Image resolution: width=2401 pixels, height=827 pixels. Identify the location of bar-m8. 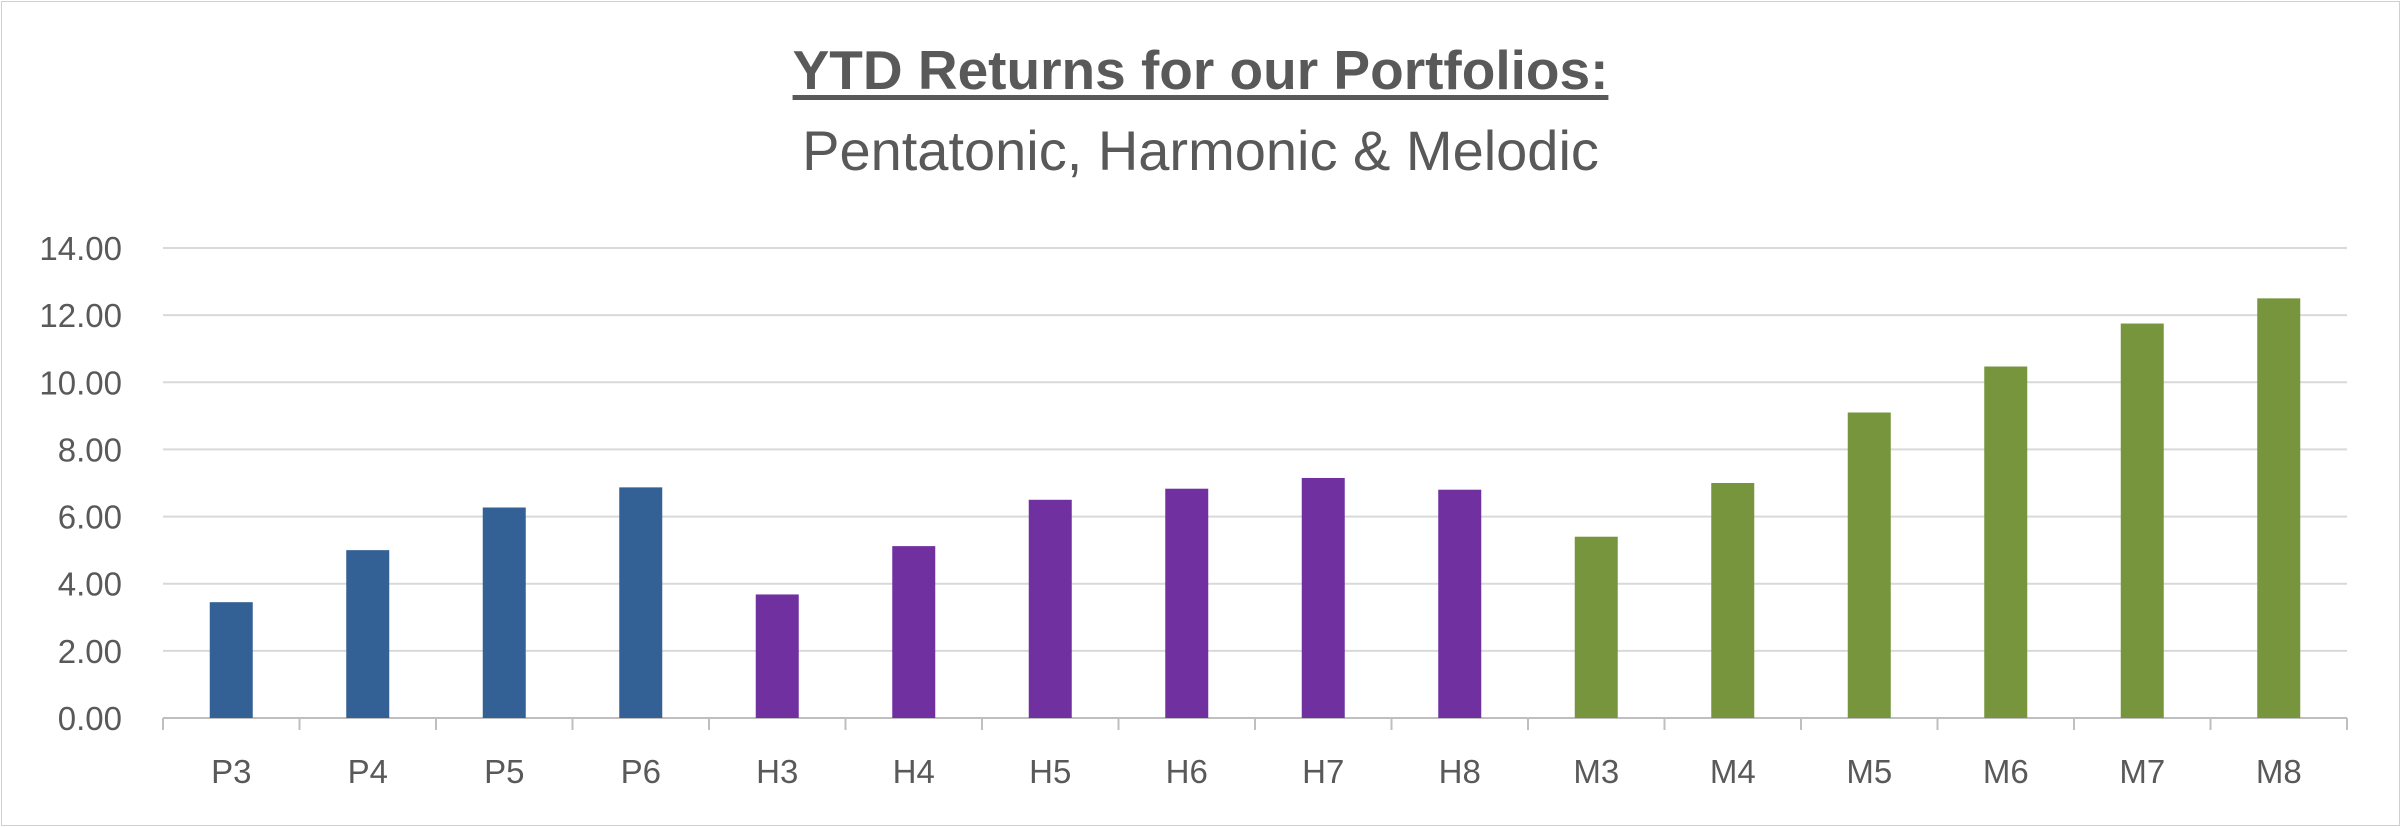
(2279, 508).